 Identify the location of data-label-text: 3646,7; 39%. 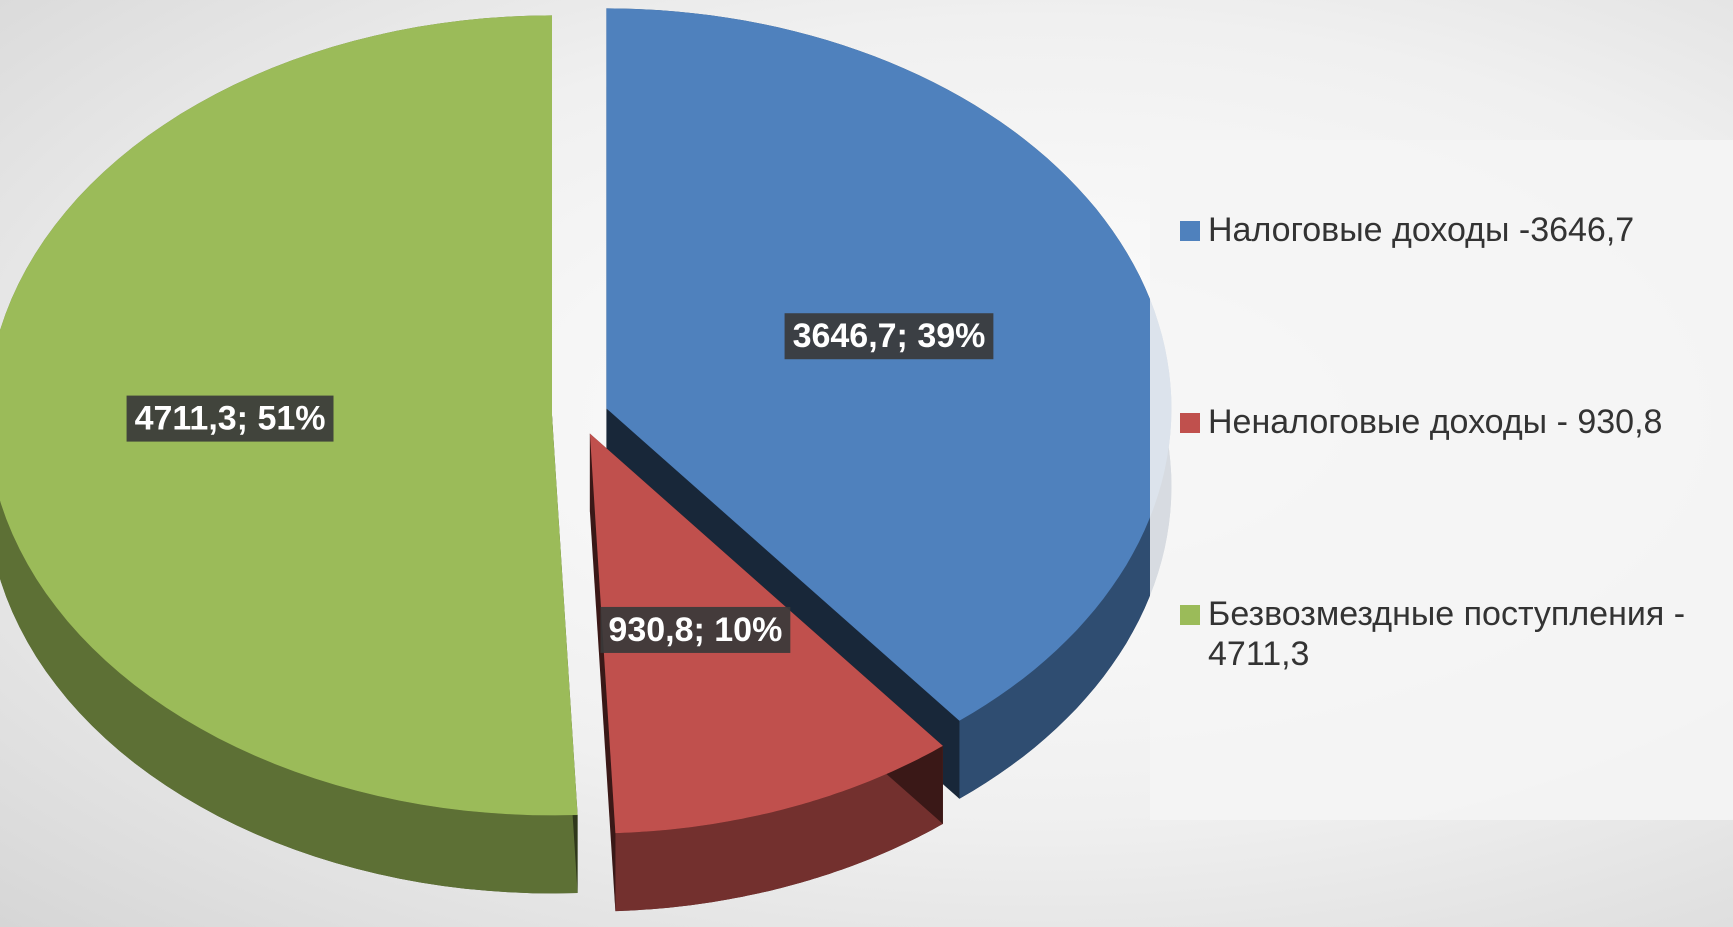
(889, 336).